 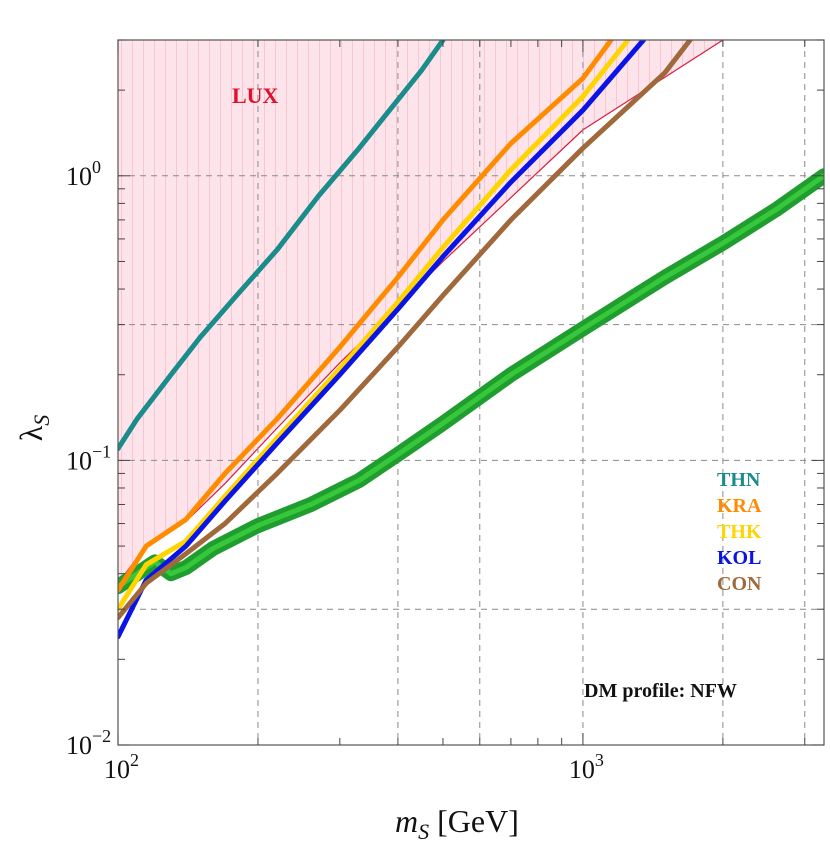 What do you see at coordinates (739, 584) in the screenshot?
I see `legend-entry-con: CON` at bounding box center [739, 584].